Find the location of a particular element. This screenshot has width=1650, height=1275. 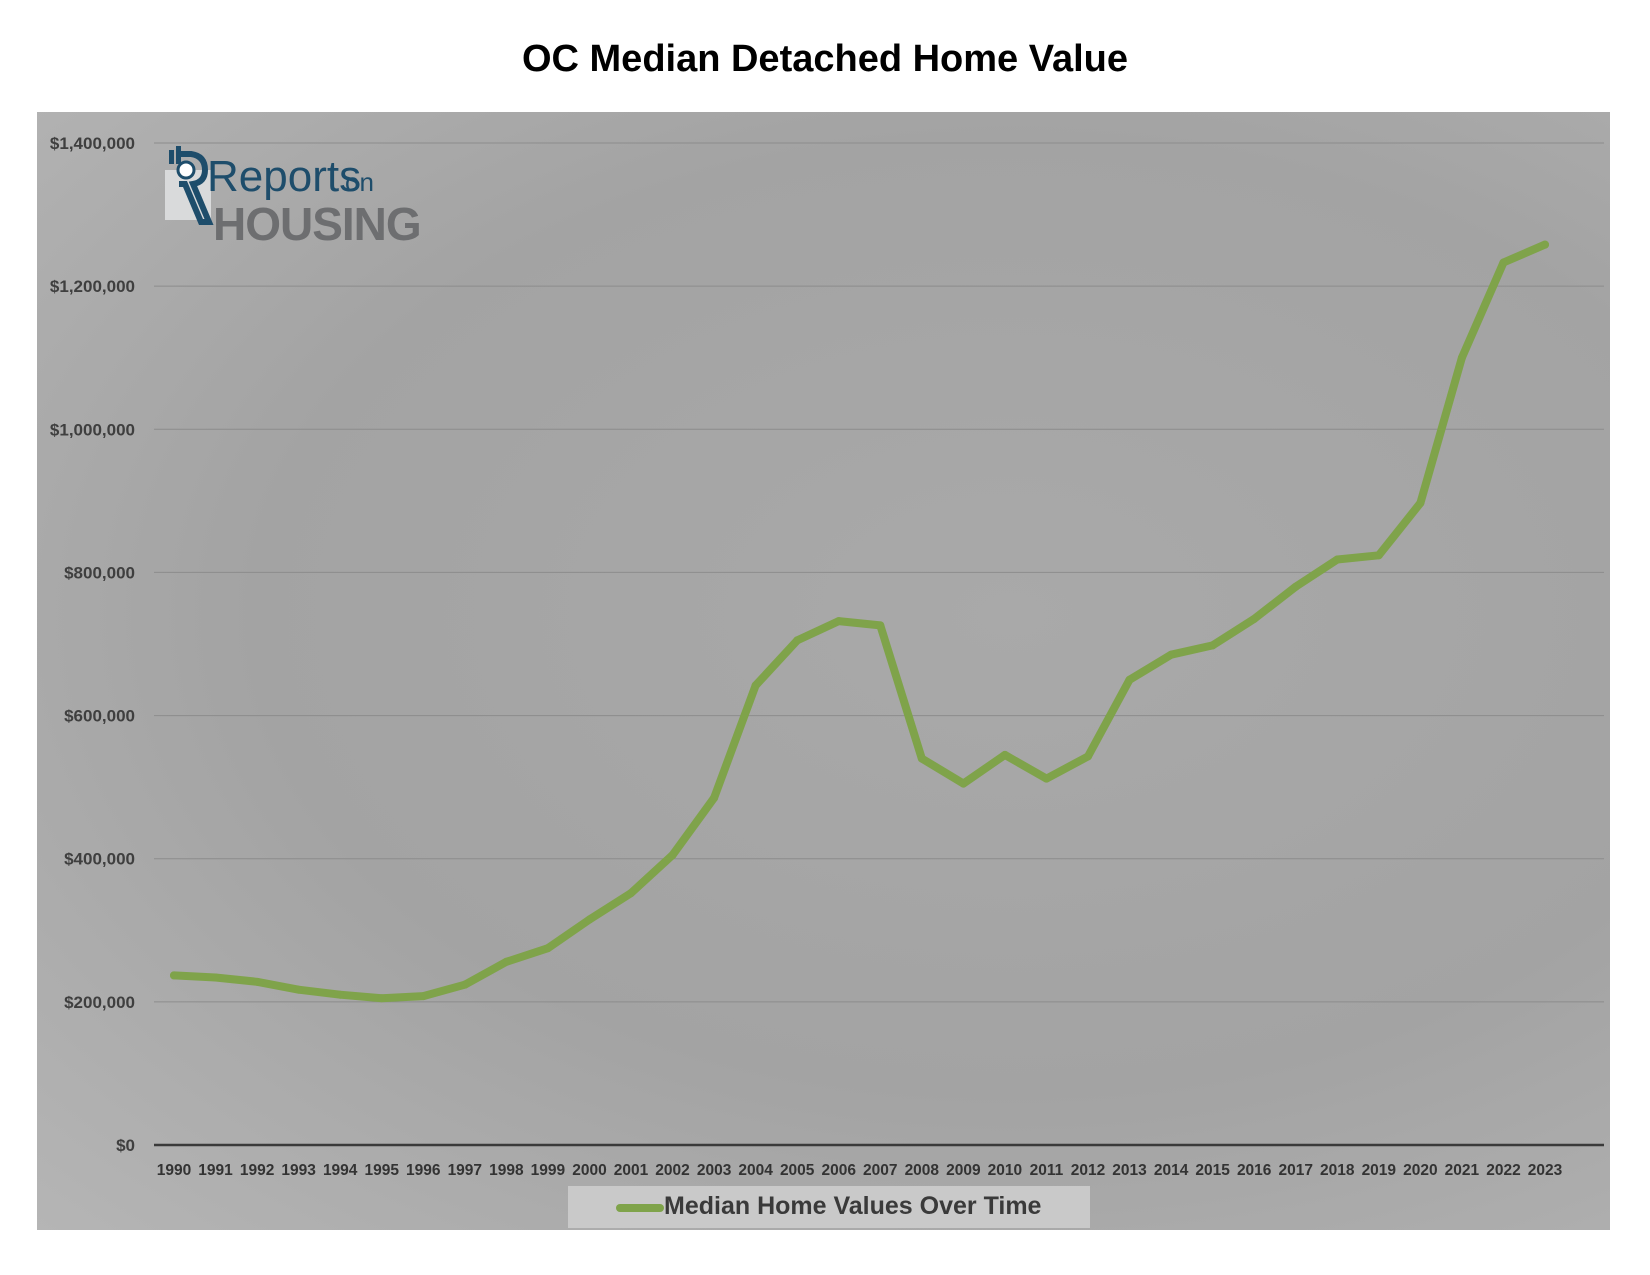

x-tick-label: 2018 is located at coordinates (1337, 1170).